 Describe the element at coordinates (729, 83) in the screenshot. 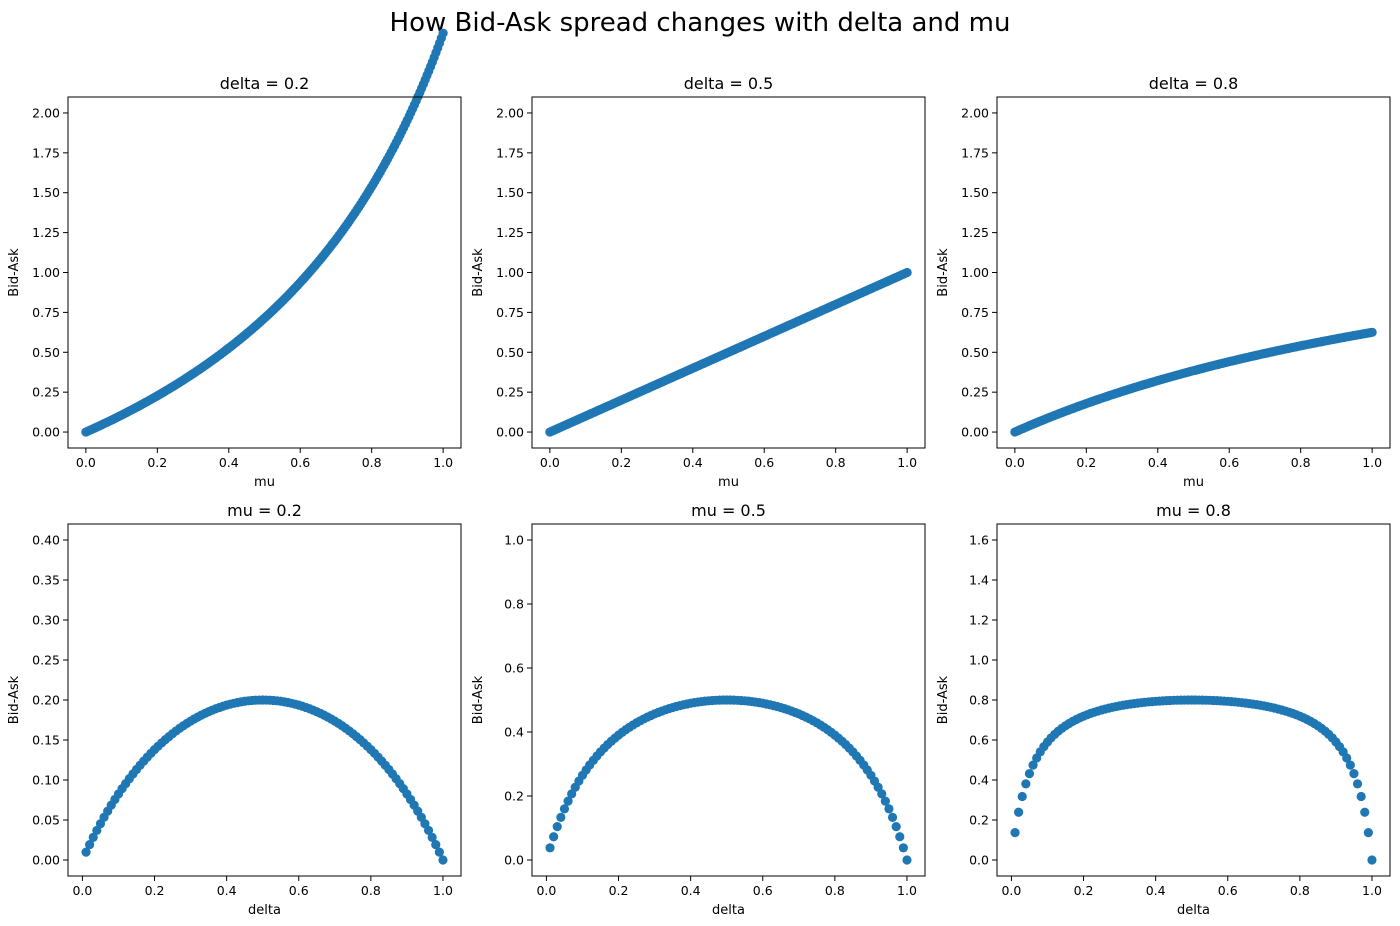

I see `subplot-title: delta = 0.5` at that location.